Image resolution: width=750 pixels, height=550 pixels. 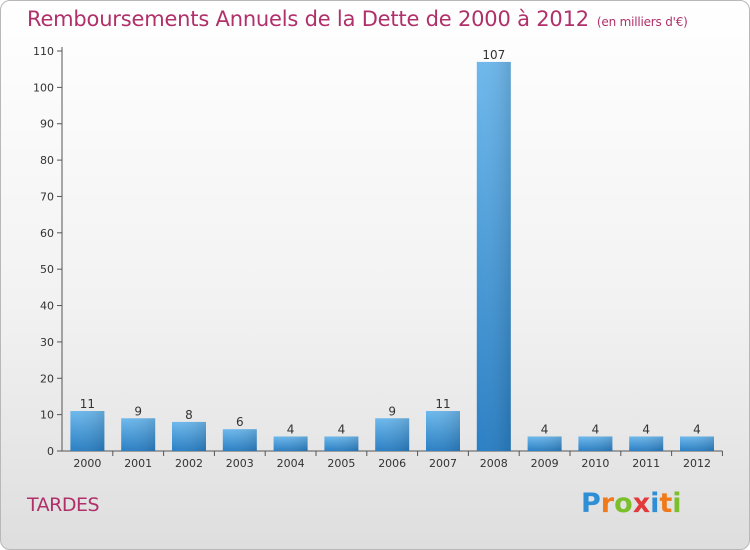 I want to click on logo-letter: x, so click(x=641, y=503).